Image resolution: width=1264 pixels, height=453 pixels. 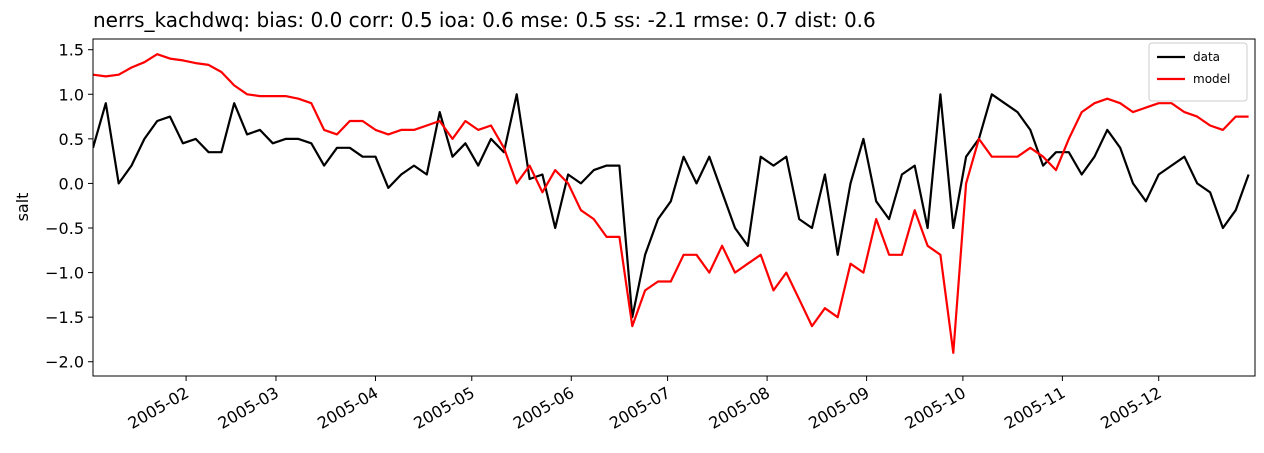 I want to click on y-tick-label: −2.0, so click(x=64, y=362).